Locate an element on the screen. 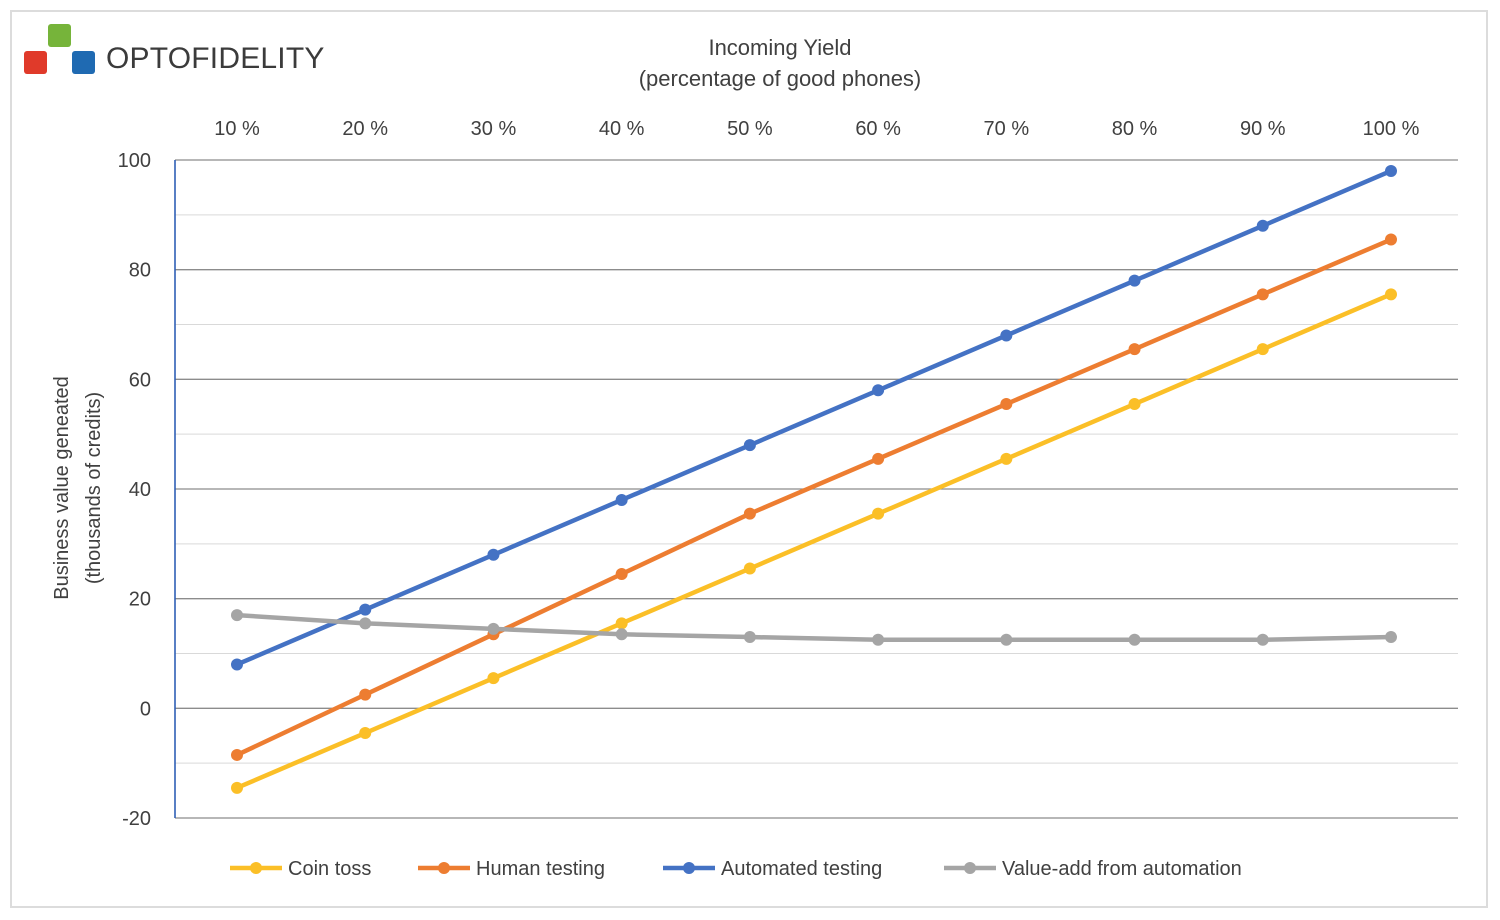  x-tick-label: 30 % is located at coordinates (494, 129).